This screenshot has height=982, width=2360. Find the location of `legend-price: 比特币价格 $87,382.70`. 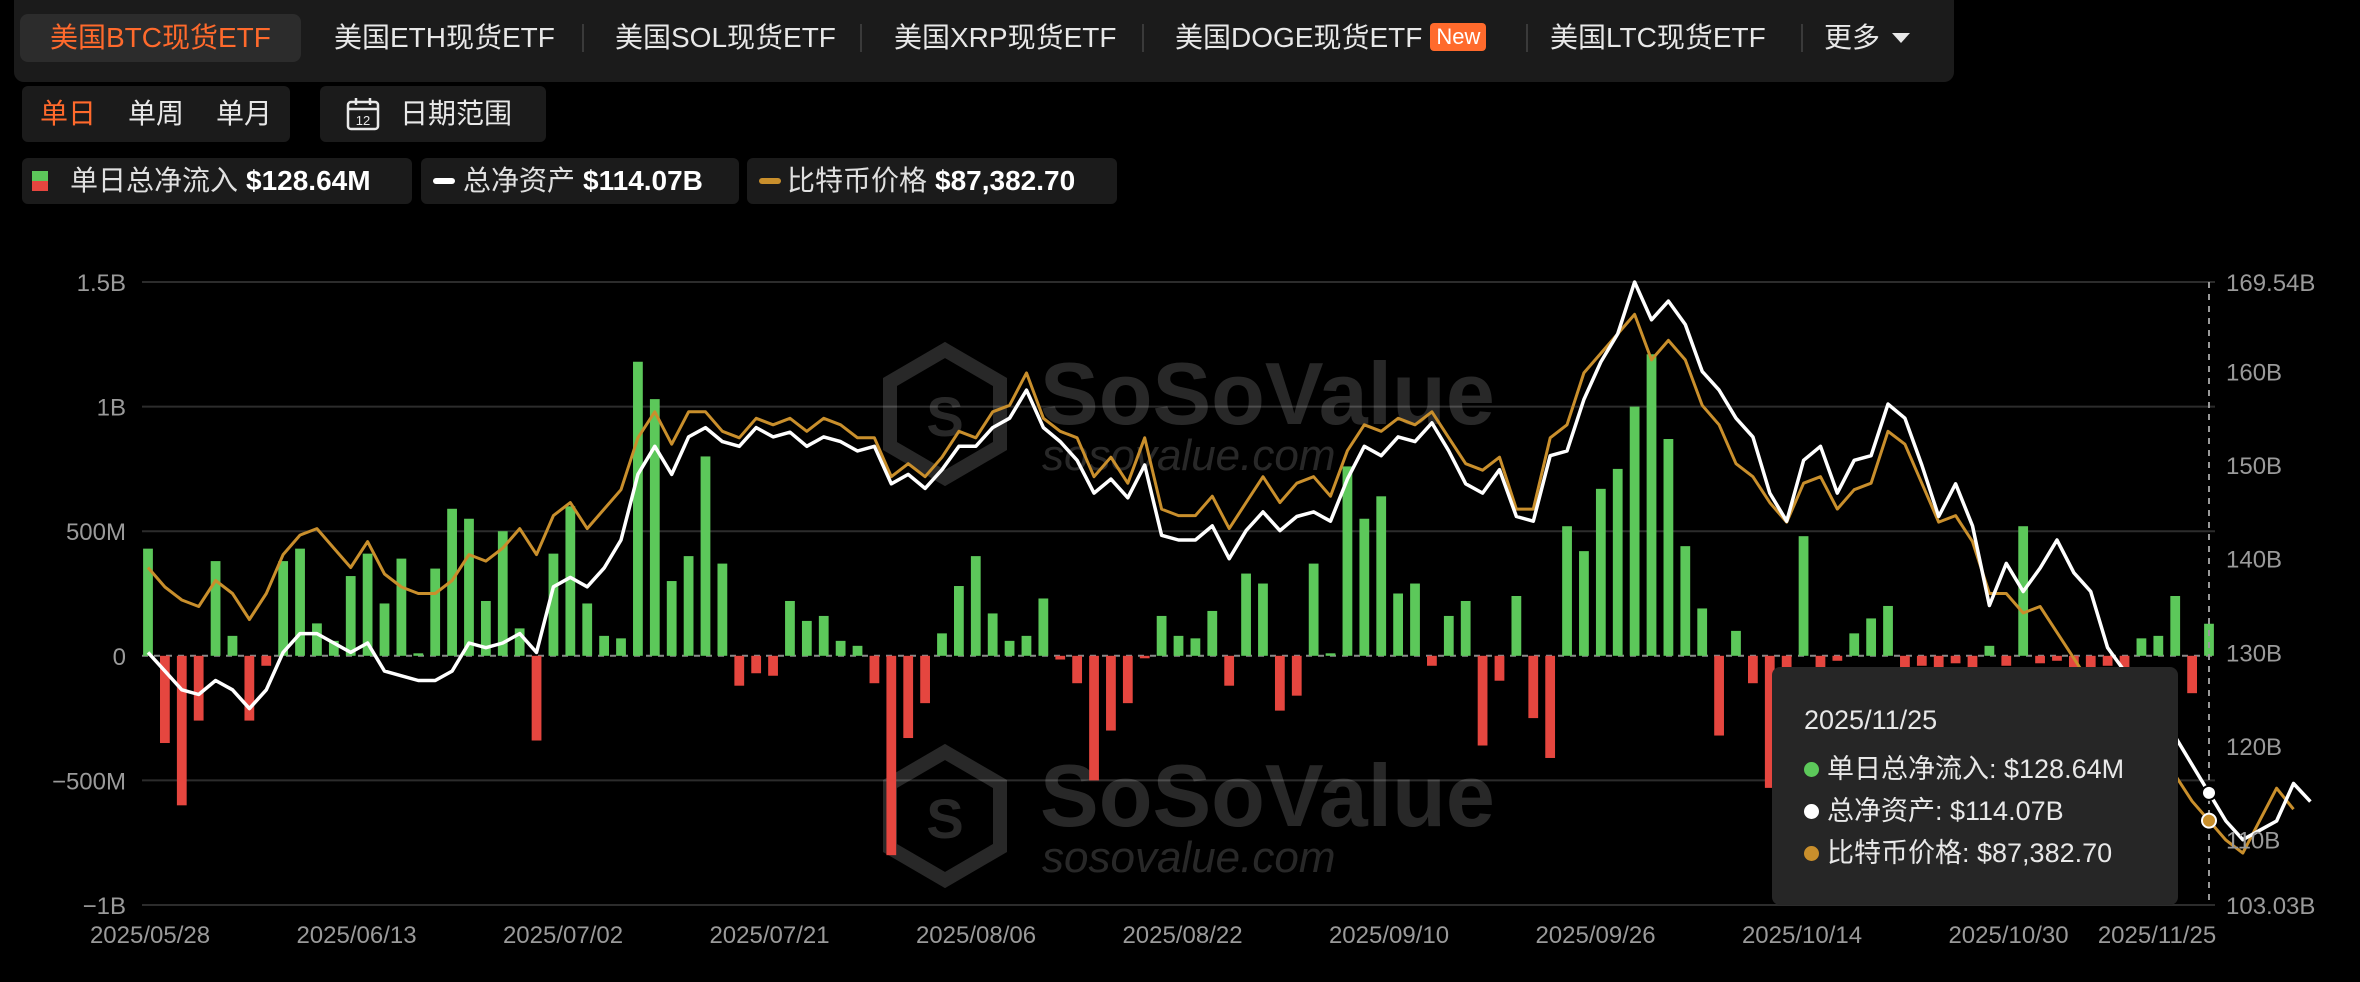

legend-price: 比特币价格 $87,382.70 is located at coordinates (932, 181).